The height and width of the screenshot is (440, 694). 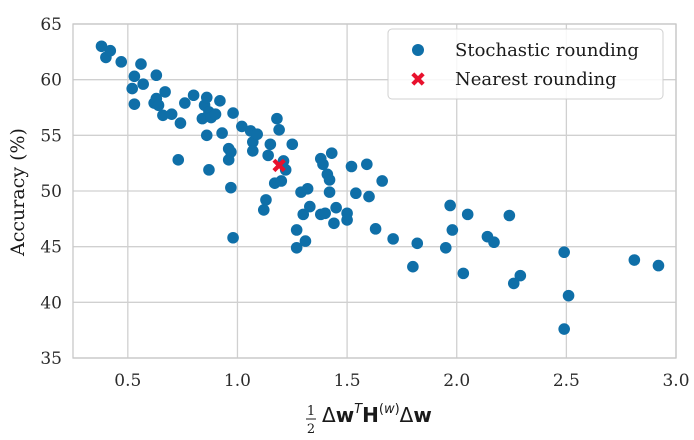 I want to click on y-tick-label-0: 35, so click(x=51, y=359).